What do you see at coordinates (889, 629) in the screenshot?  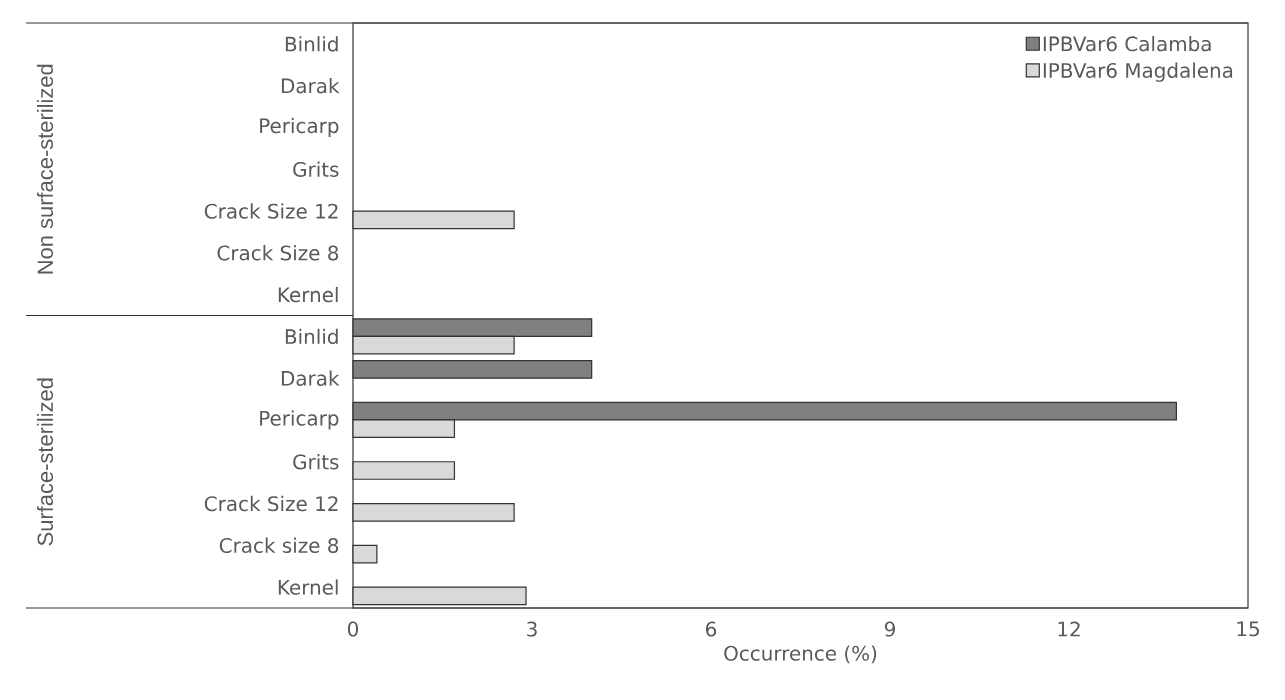 I see `x-tick-label: 9` at bounding box center [889, 629].